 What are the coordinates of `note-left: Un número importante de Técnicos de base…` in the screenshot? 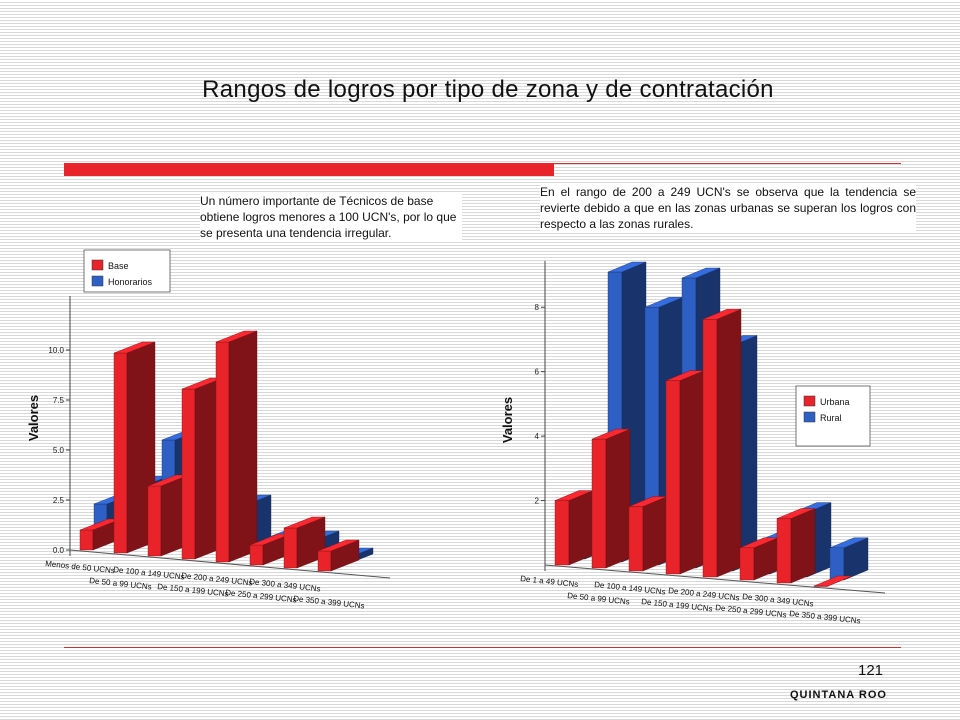 It's located at (331, 217).